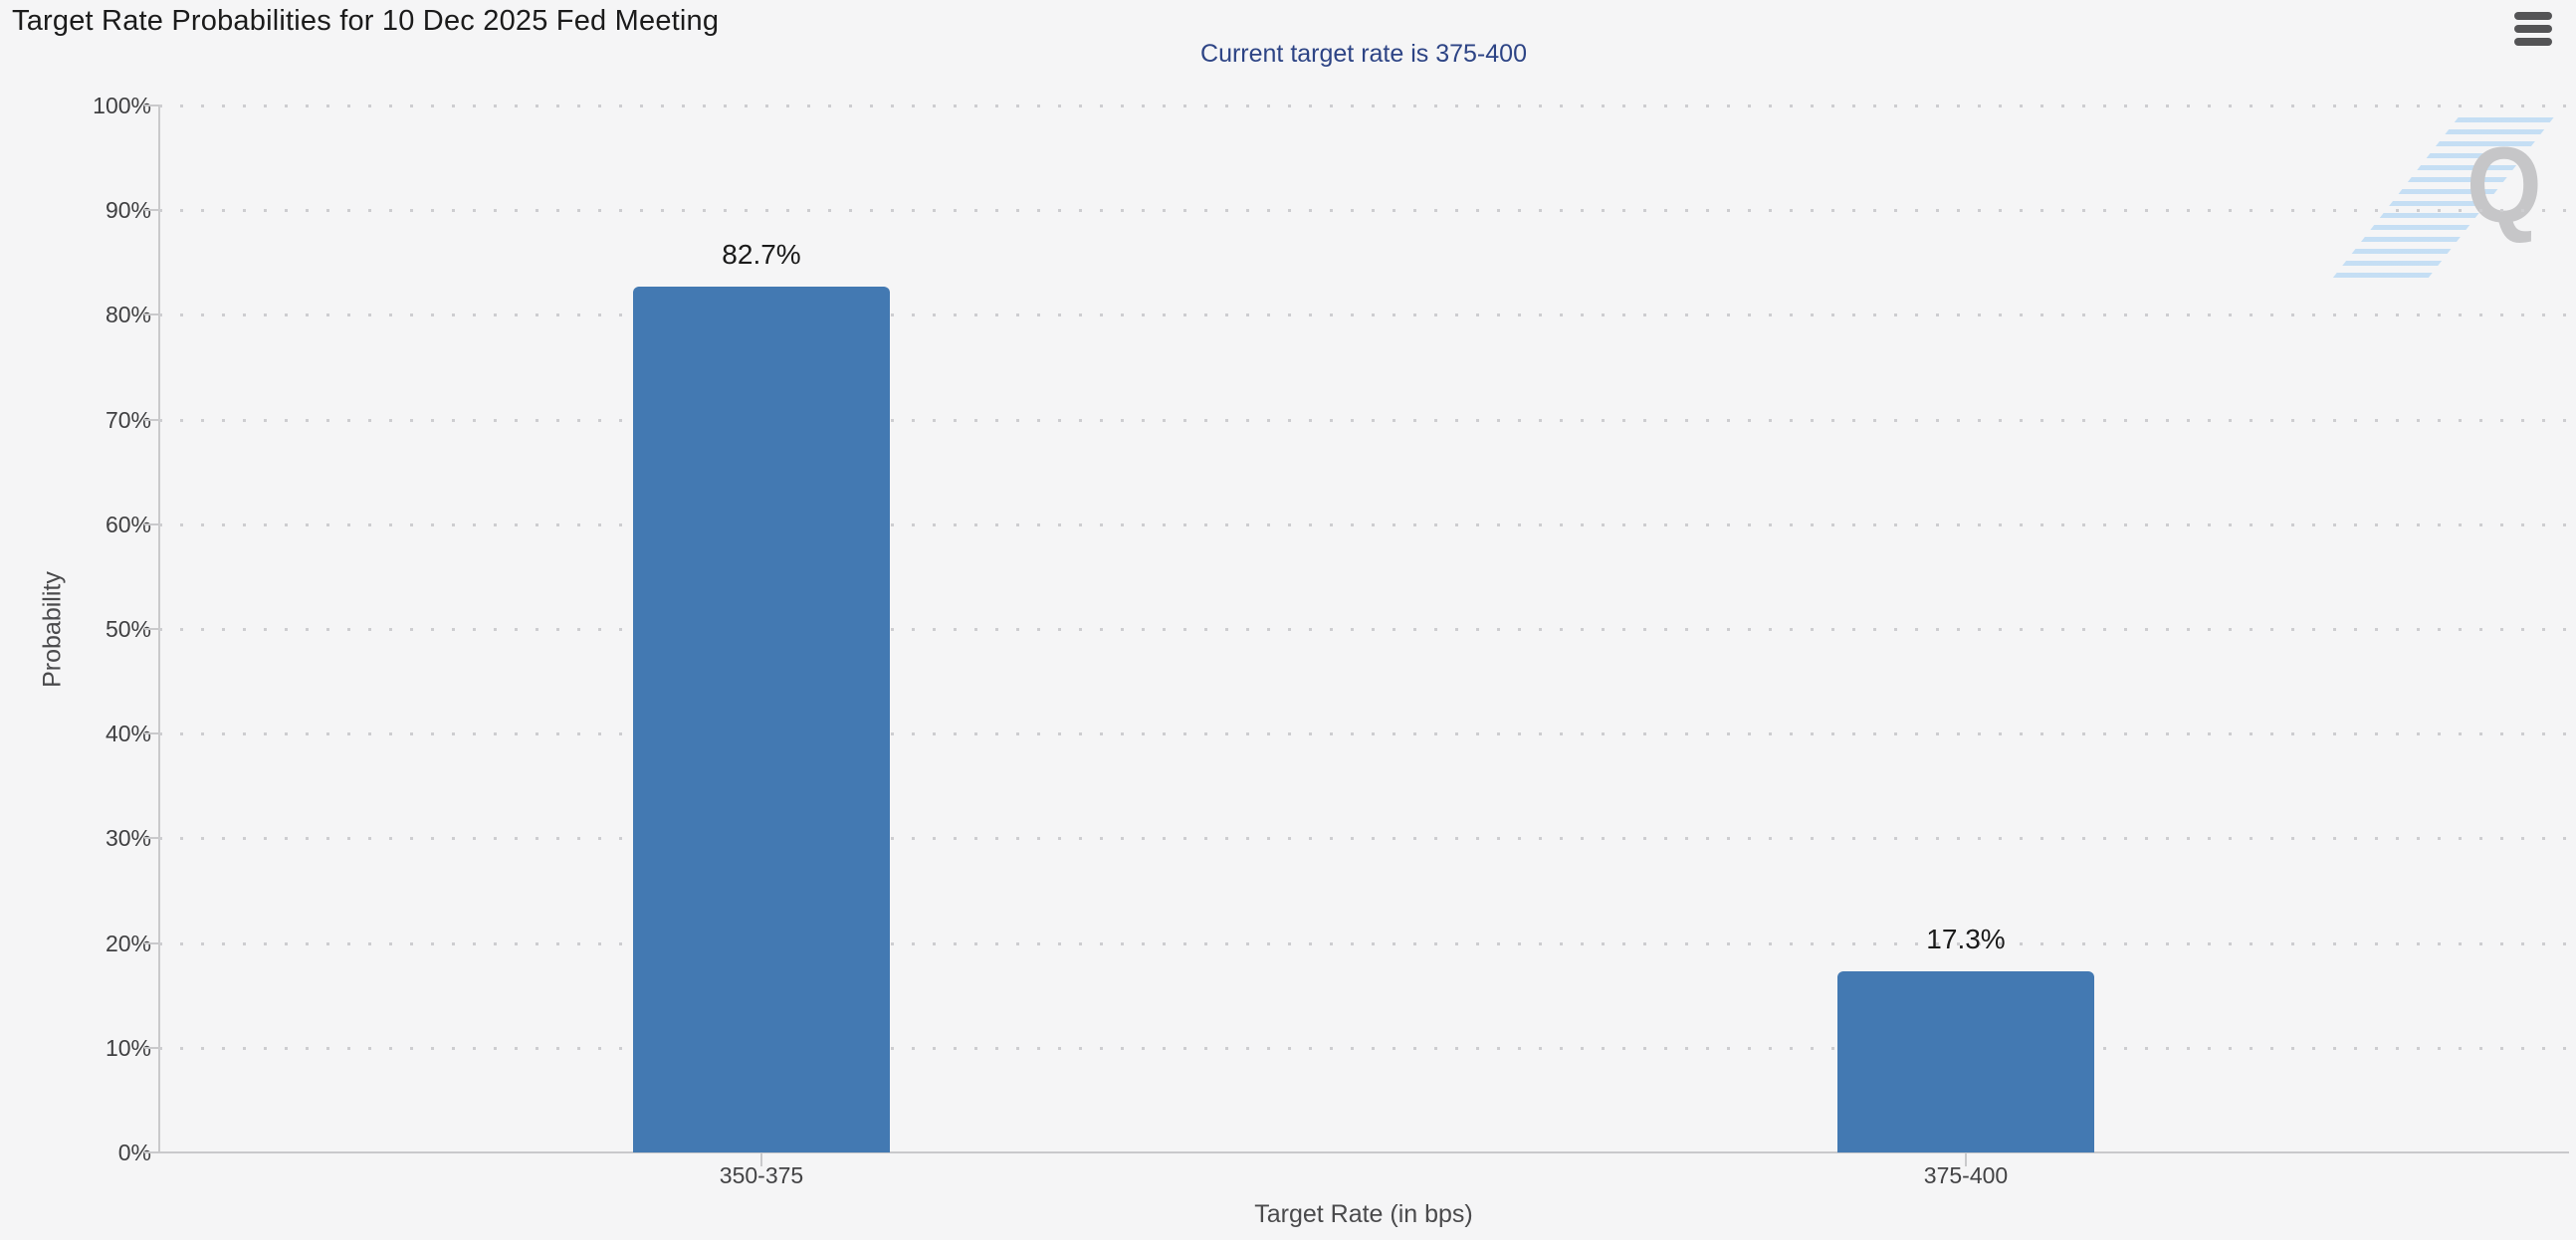 This screenshot has height=1248, width=2576. Describe the element at coordinates (128, 629) in the screenshot. I see `y-tick-label: 50%` at that location.